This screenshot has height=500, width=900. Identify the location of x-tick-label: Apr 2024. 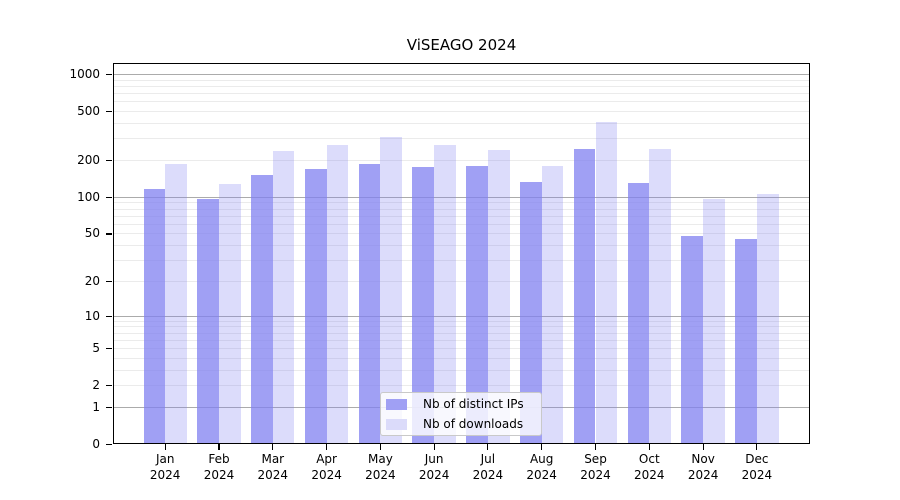
(326, 467).